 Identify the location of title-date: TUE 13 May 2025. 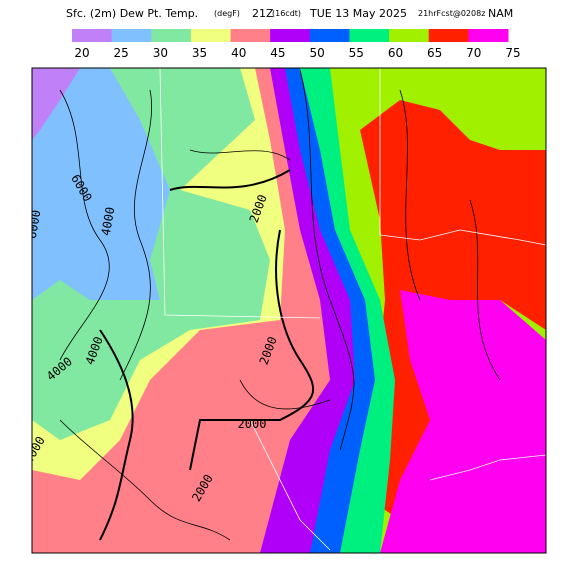
(358, 13).